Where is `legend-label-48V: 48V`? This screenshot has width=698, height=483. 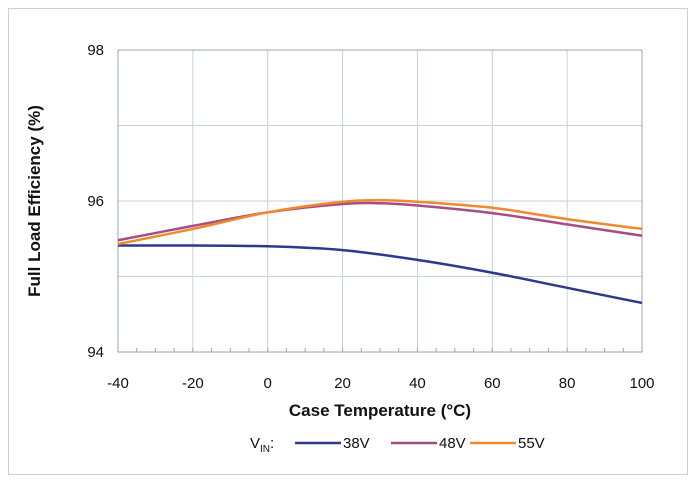 legend-label-48V: 48V is located at coordinates (452, 443).